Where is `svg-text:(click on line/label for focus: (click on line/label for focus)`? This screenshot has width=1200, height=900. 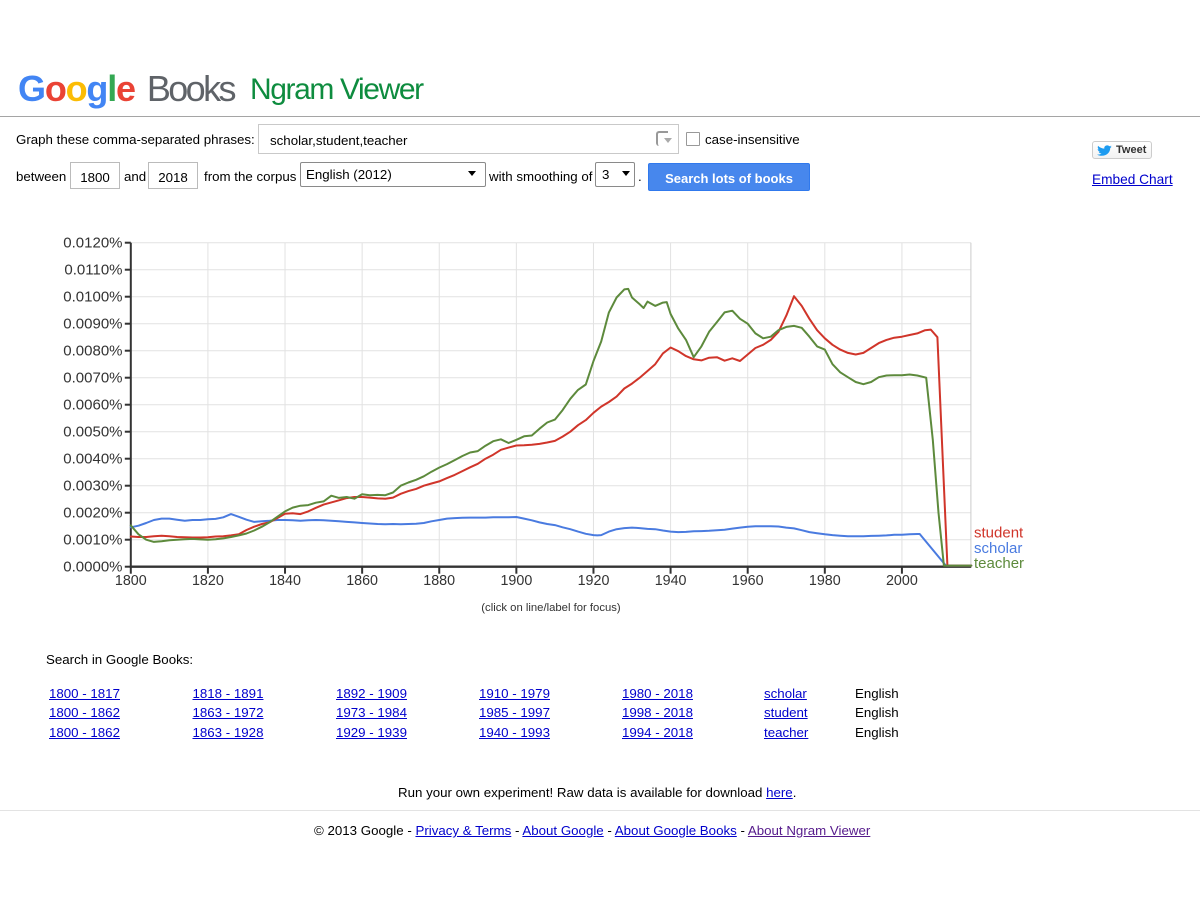 svg-text:(click on line/label for focus: (click on line/label for focus) is located at coordinates (551, 608).